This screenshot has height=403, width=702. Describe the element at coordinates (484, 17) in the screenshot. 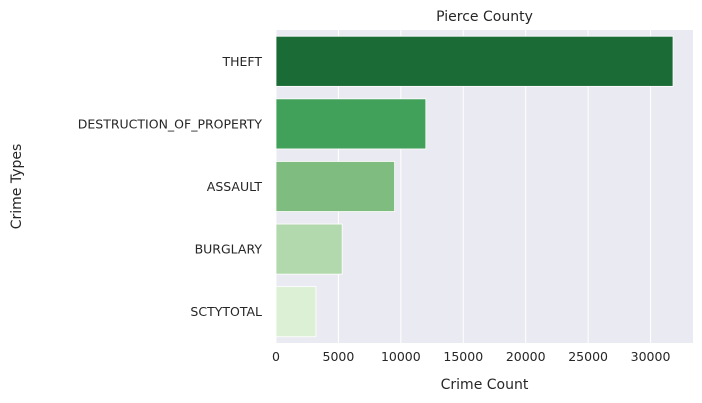

I see `chart-title: Pierce County` at that location.